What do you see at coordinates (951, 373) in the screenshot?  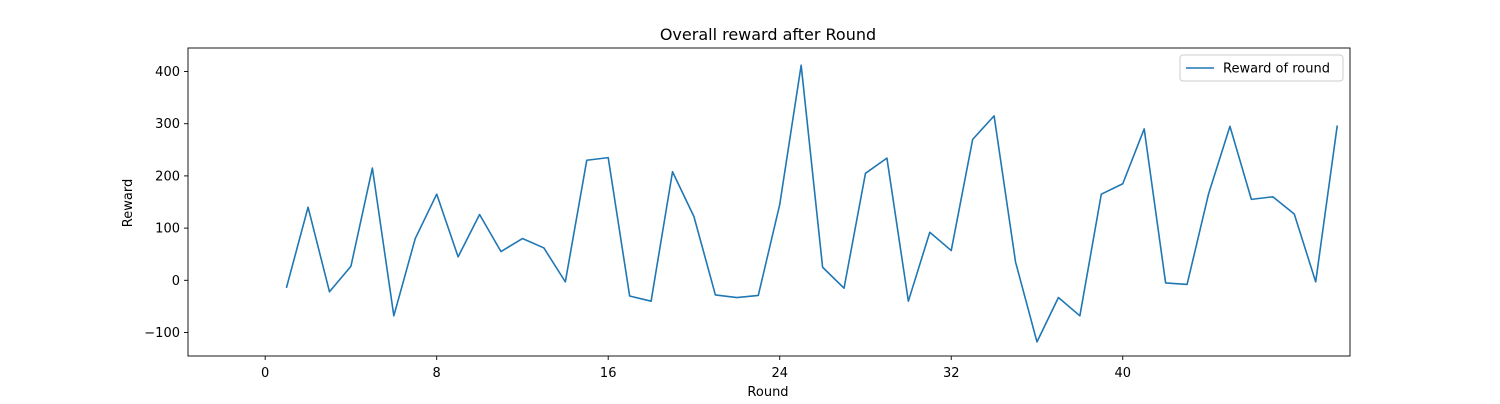 I see `x-tick-label-32: 32` at bounding box center [951, 373].